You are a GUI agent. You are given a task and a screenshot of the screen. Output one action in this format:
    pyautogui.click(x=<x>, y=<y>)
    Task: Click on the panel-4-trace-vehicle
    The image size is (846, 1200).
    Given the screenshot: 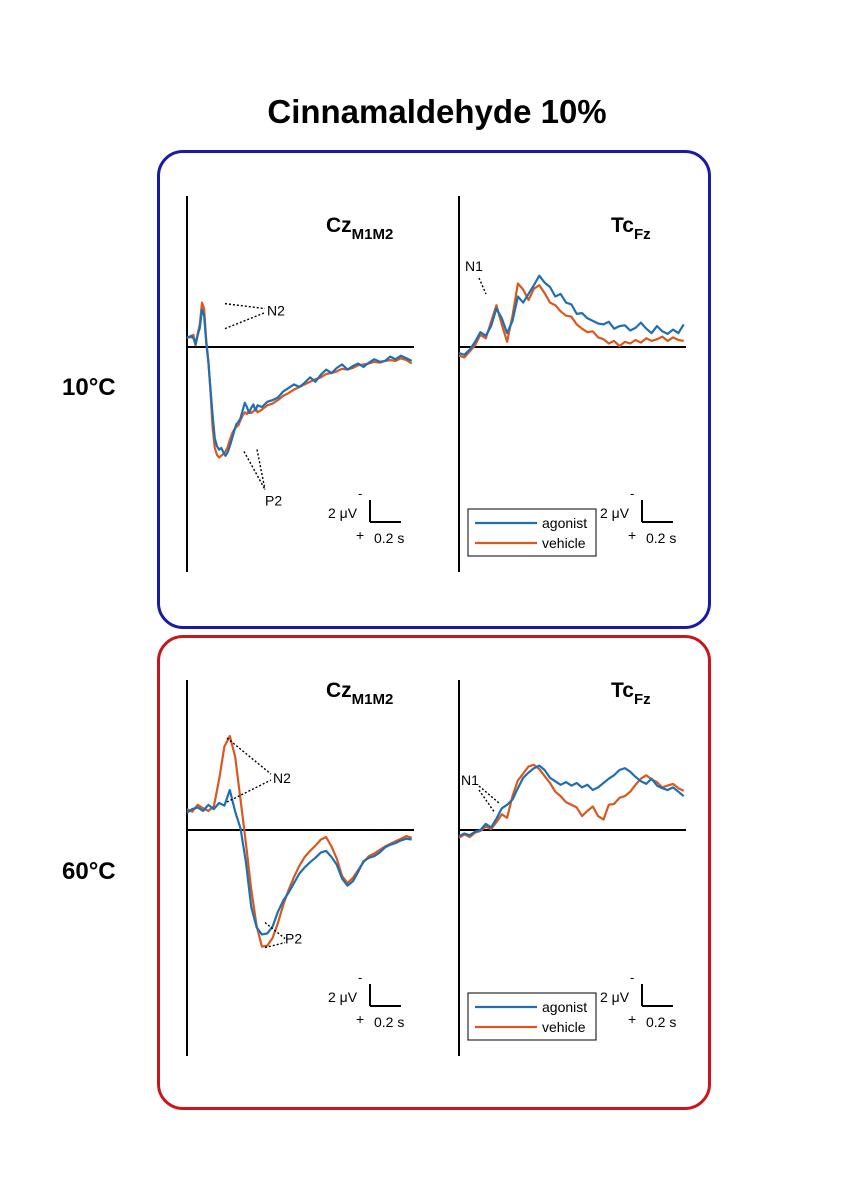 What is the action you would take?
    pyautogui.click(x=571, y=801)
    